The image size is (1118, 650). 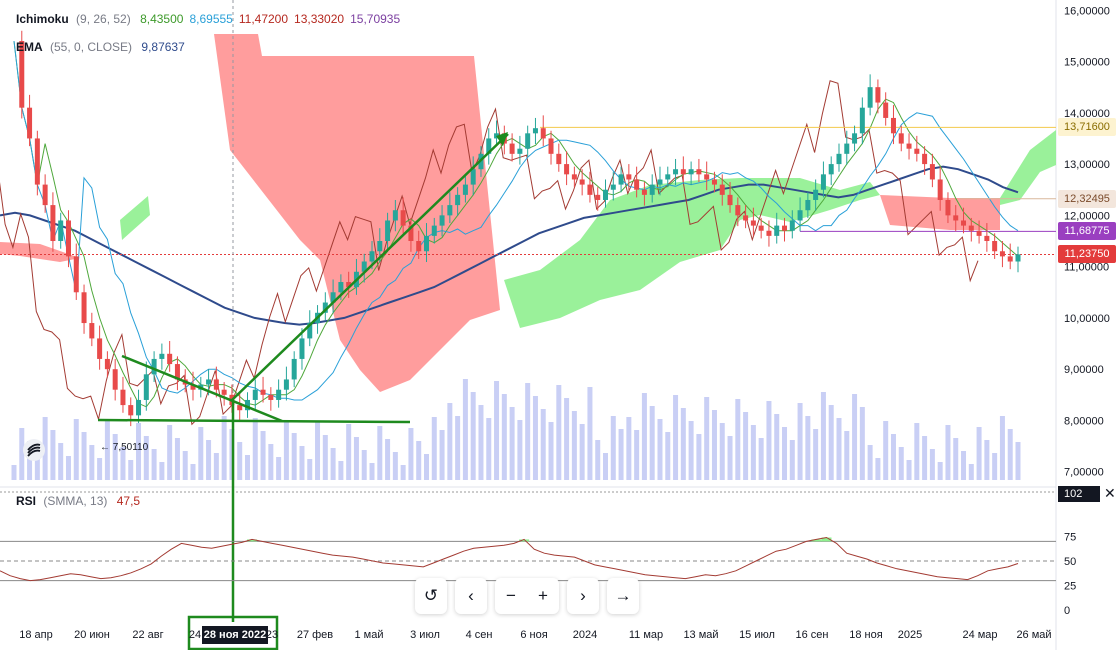 I want to click on ema-name: EMA, so click(x=29, y=47).